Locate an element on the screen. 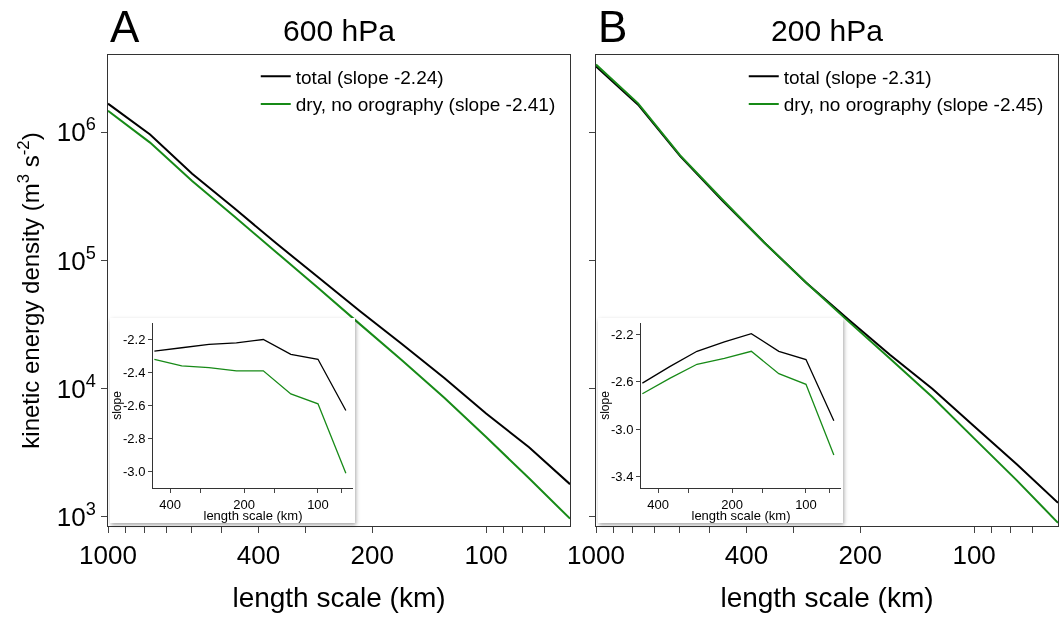 The width and height of the screenshot is (1061, 617). legend-label: total (slope -2.24) is located at coordinates (369, 77).